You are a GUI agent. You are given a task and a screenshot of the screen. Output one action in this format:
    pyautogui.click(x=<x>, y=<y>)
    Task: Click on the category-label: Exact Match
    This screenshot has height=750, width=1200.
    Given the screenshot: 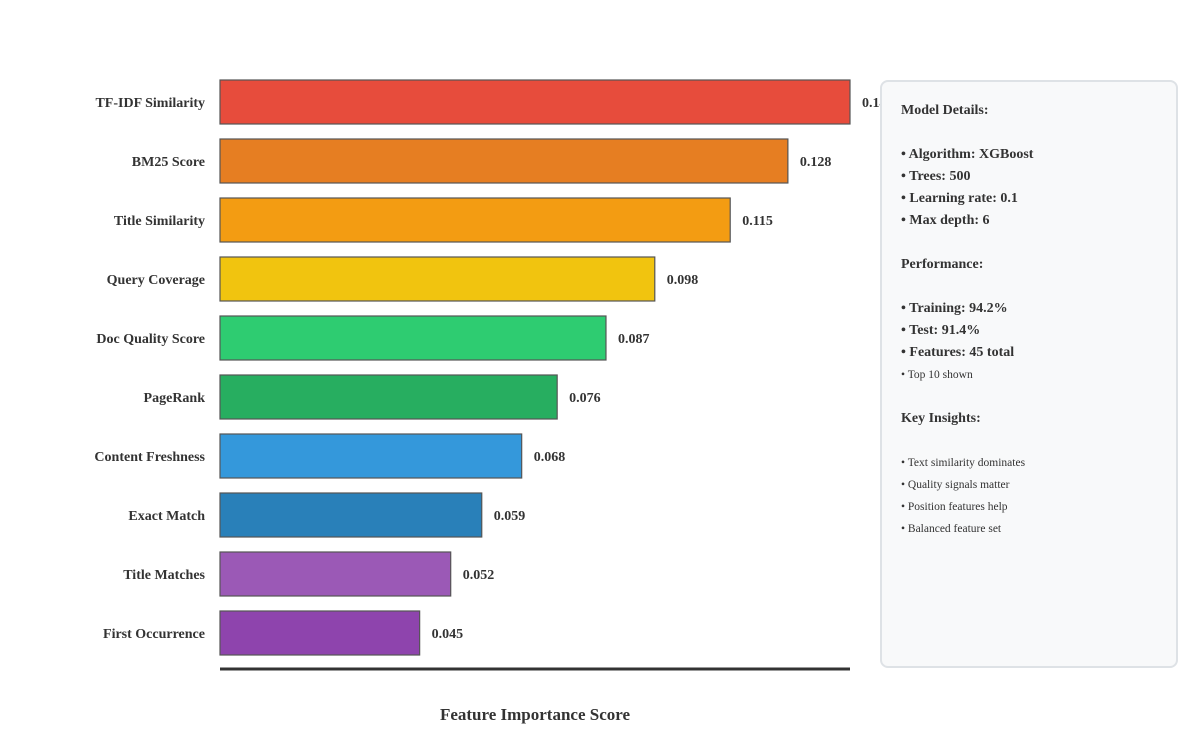 What is the action you would take?
    pyautogui.click(x=166, y=516)
    